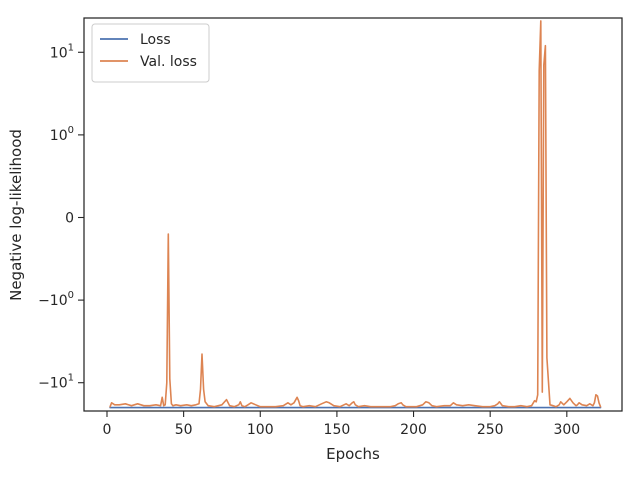 This screenshot has width=640, height=480. I want to click on x-tick-label: 200, so click(413, 430).